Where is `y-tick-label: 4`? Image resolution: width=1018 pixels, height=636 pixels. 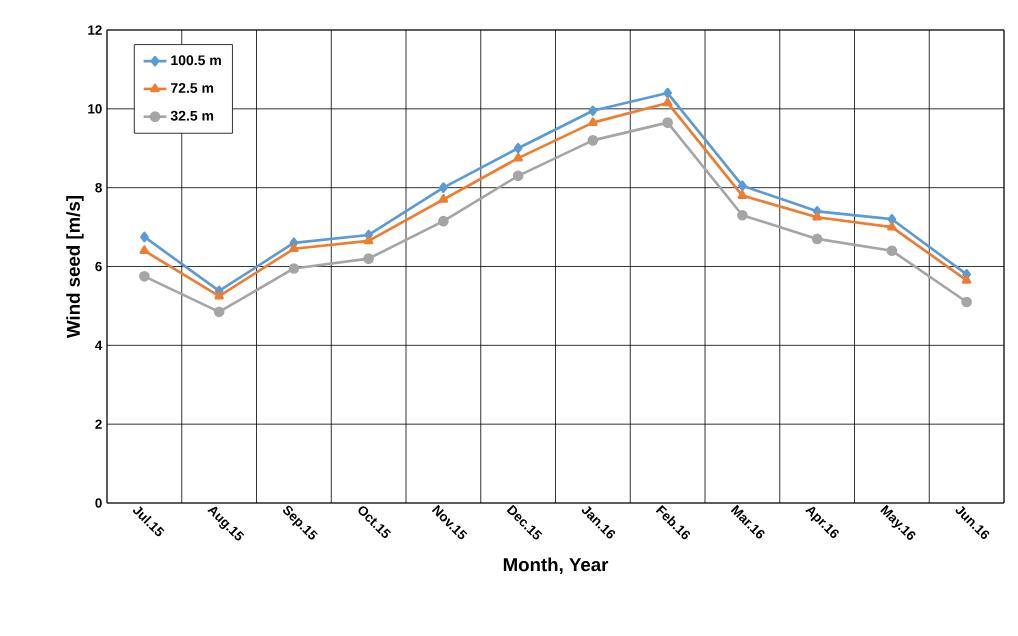
y-tick-label: 4 is located at coordinates (99, 345).